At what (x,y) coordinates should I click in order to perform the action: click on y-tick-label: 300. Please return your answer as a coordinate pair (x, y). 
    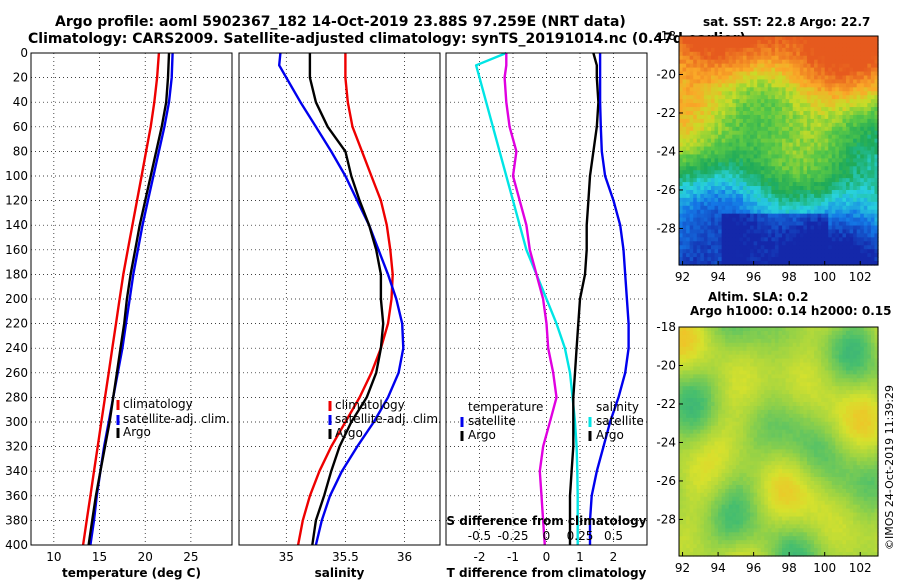
    Looking at the image, I should click on (16, 422).